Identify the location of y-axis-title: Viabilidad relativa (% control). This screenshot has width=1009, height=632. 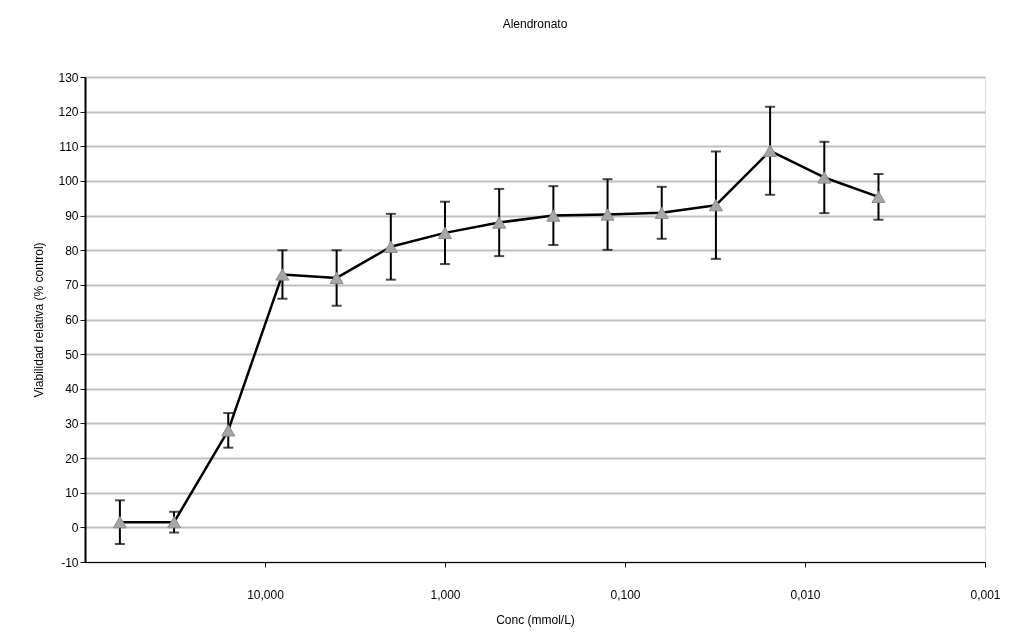
(39, 320).